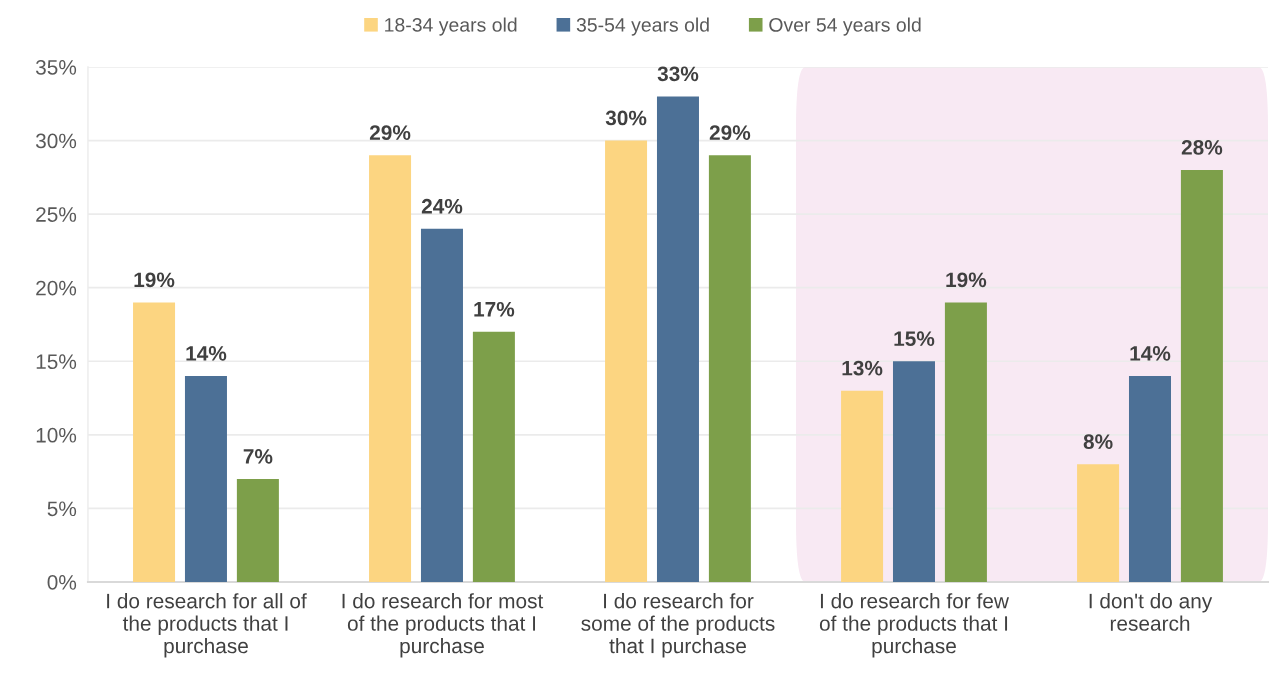 Image resolution: width=1286 pixels, height=678 pixels. Describe the element at coordinates (845, 26) in the screenshot. I see `legend-label: Over 54 years old` at that location.